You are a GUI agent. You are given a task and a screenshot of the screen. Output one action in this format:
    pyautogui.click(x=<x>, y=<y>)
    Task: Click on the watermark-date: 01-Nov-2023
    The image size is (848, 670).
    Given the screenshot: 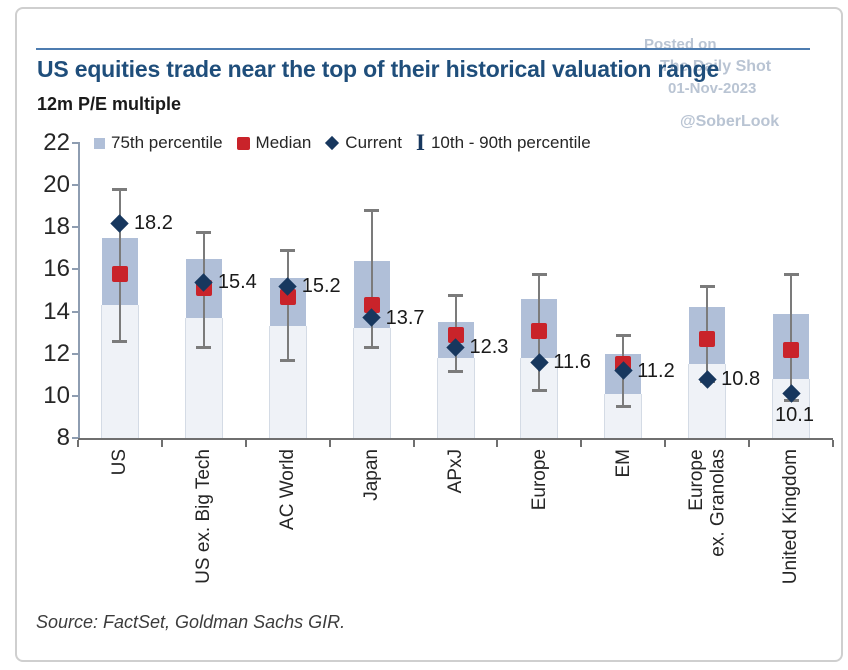 What is the action you would take?
    pyautogui.click(x=712, y=88)
    